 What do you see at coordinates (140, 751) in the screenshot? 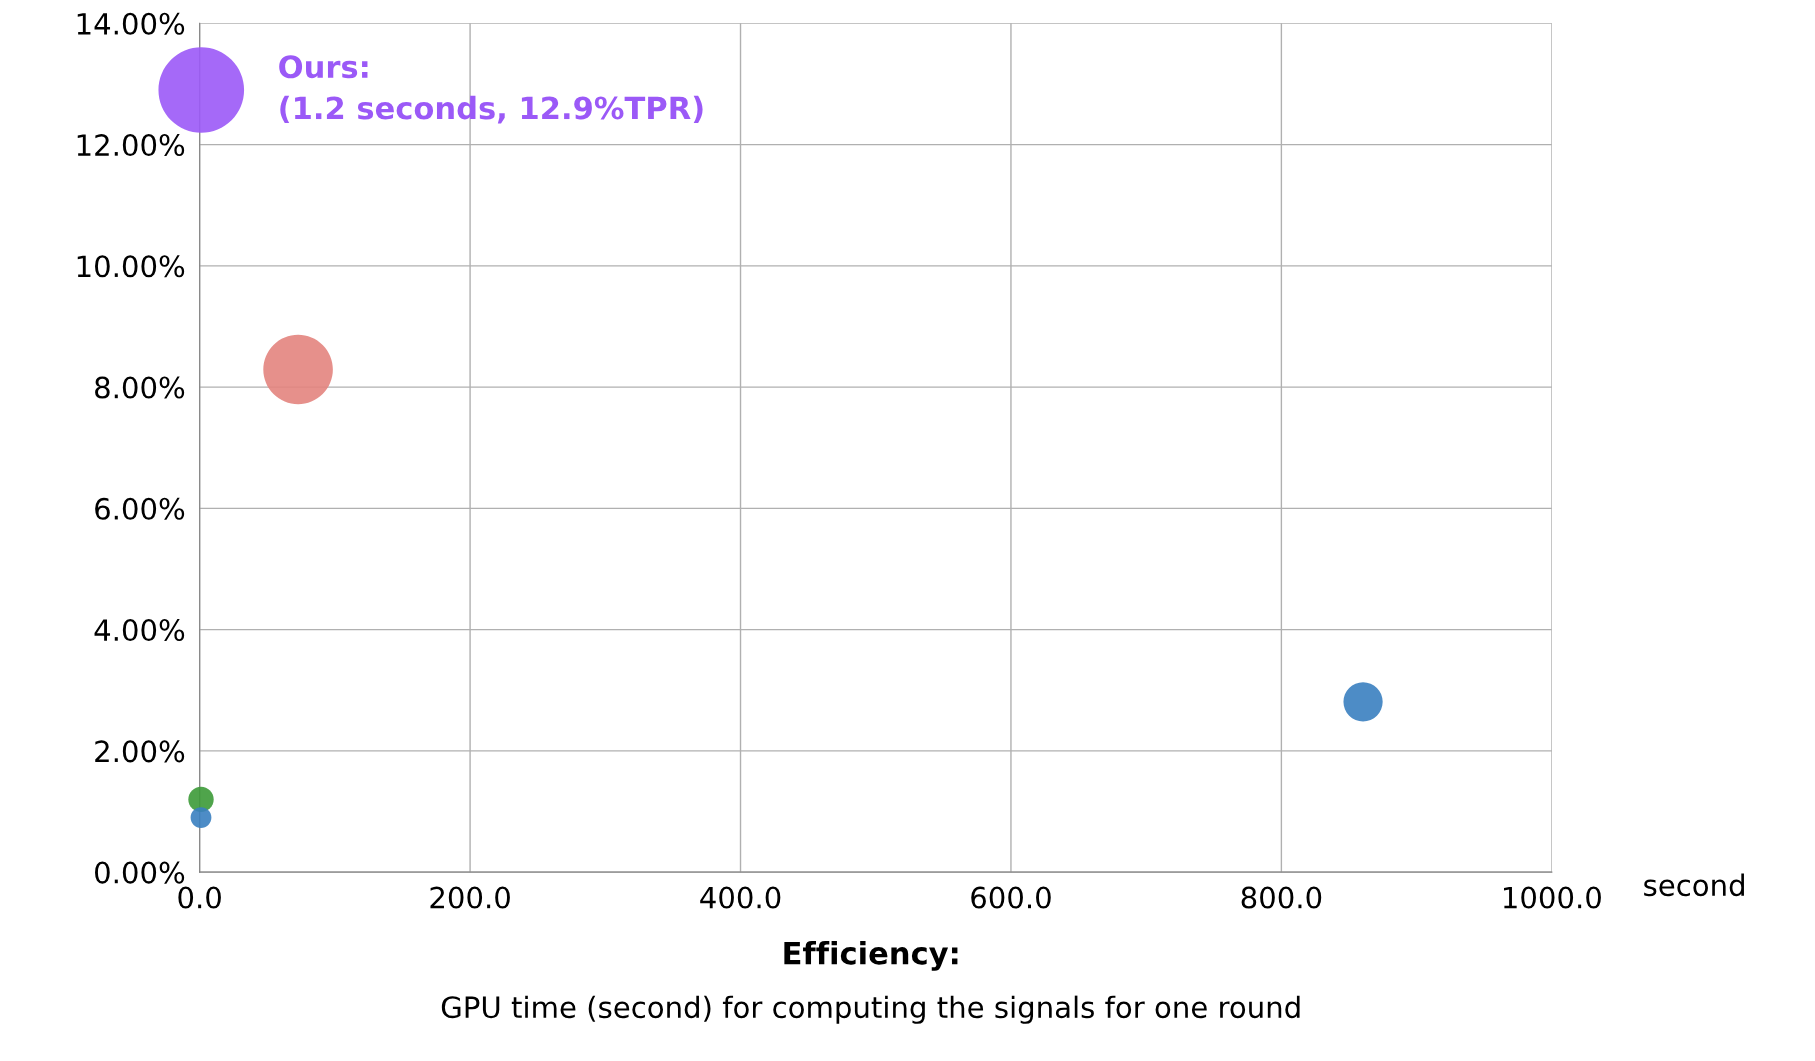
I see `y-tick-label: 2.00%` at bounding box center [140, 751].